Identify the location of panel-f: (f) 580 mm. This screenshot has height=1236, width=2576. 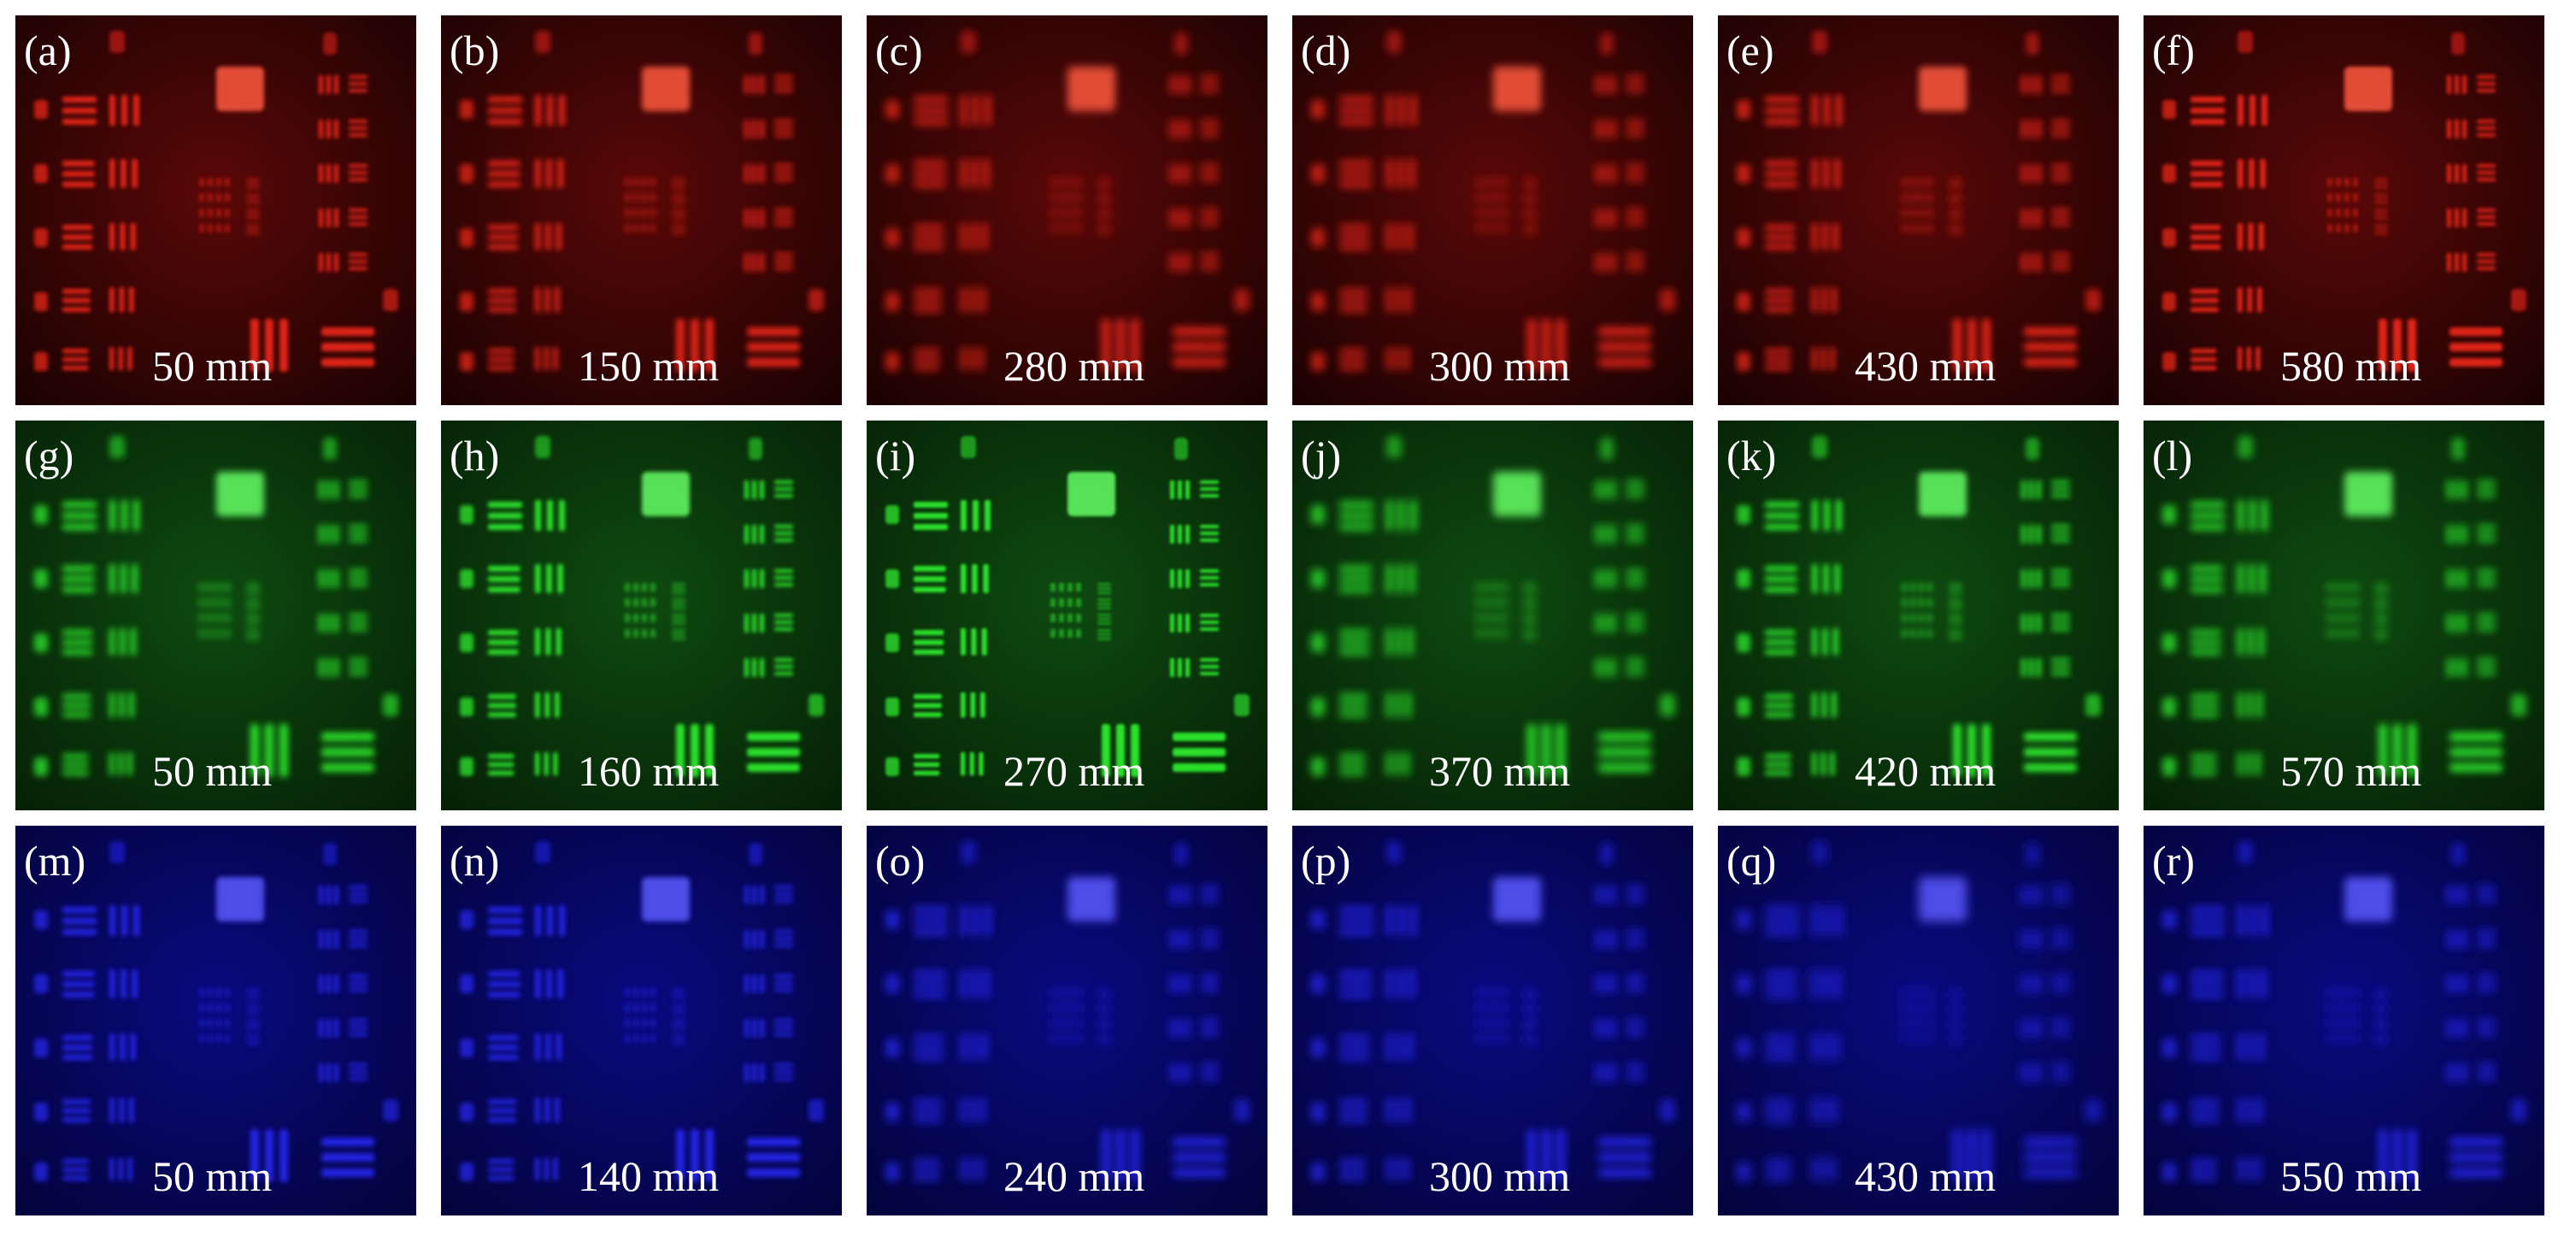
(2344, 210).